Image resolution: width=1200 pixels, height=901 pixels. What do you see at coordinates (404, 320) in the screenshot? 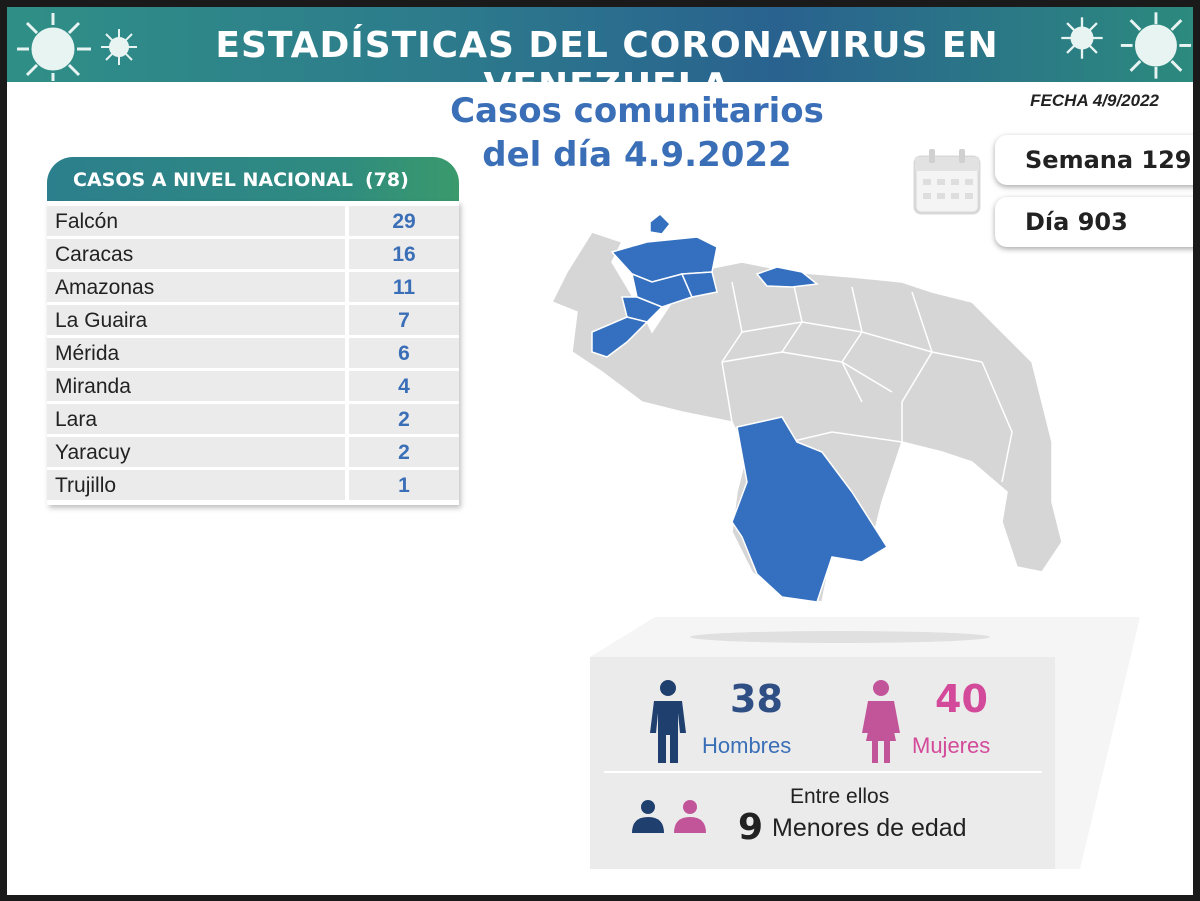
I see `state-cases: 7` at bounding box center [404, 320].